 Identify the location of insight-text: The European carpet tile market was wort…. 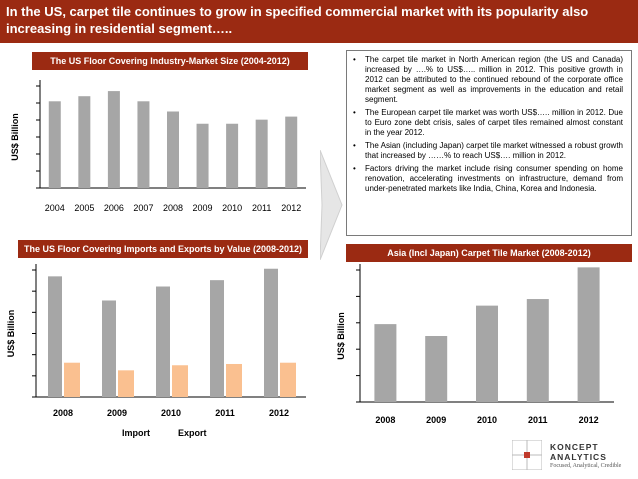
(494, 122).